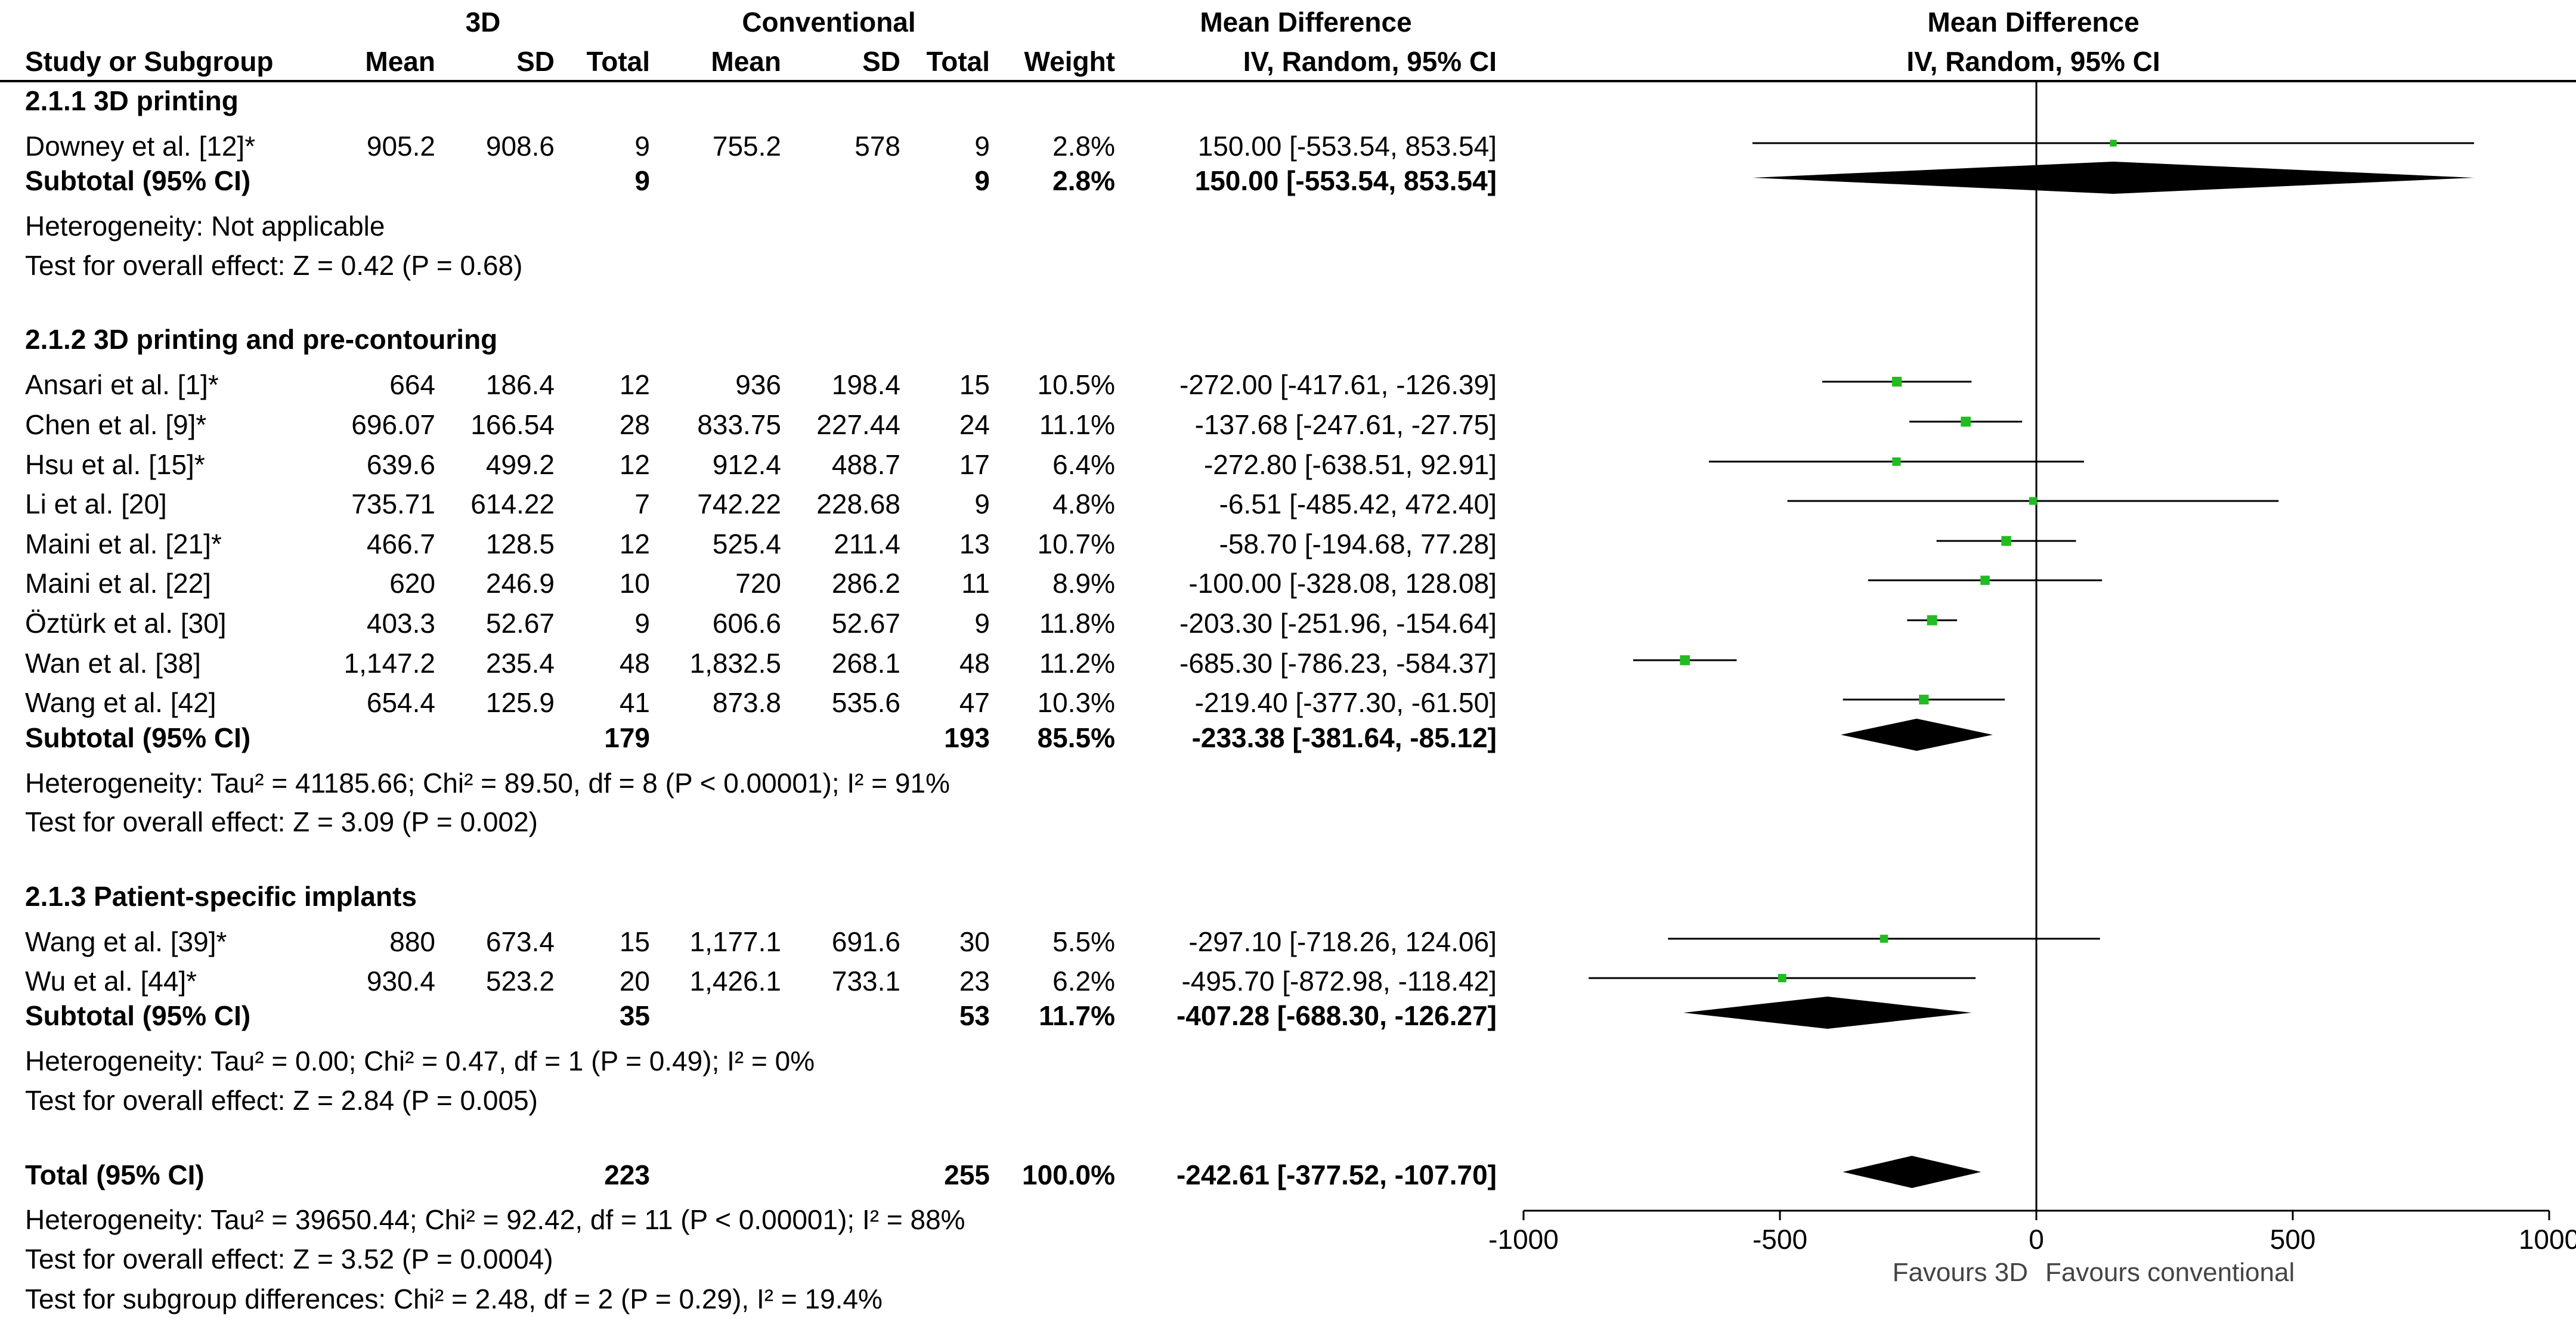 This screenshot has height=1324, width=2576. I want to click on study-total-conv: 15, so click(975, 384).